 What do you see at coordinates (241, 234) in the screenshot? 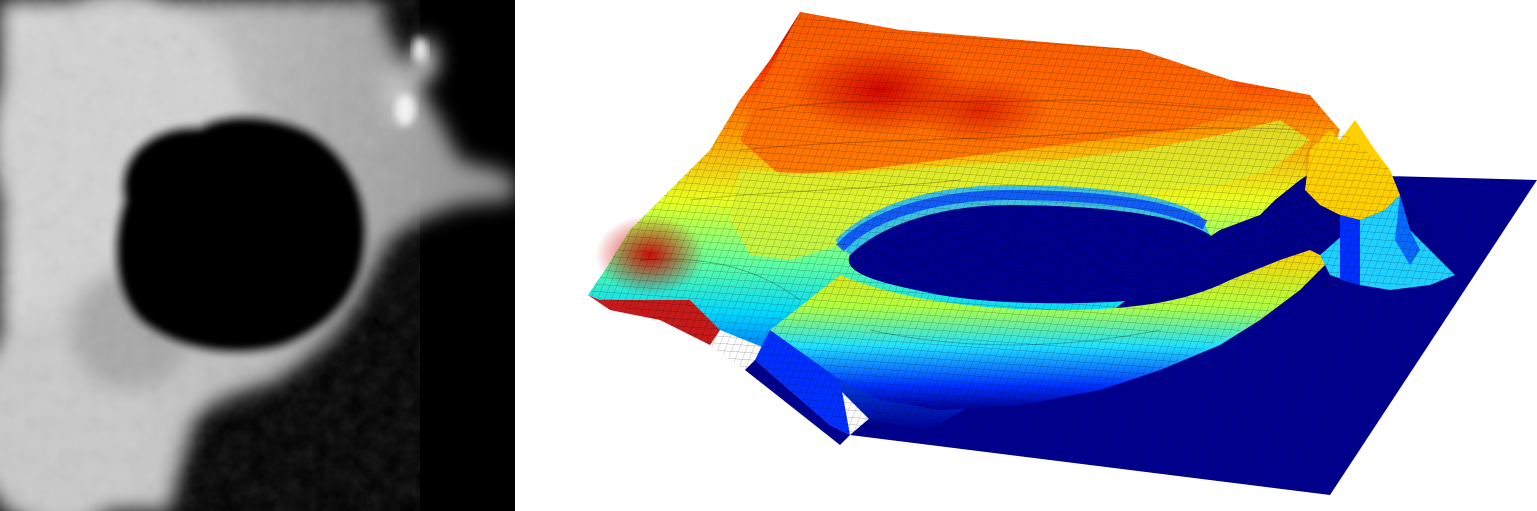
I see `dark-hole` at bounding box center [241, 234].